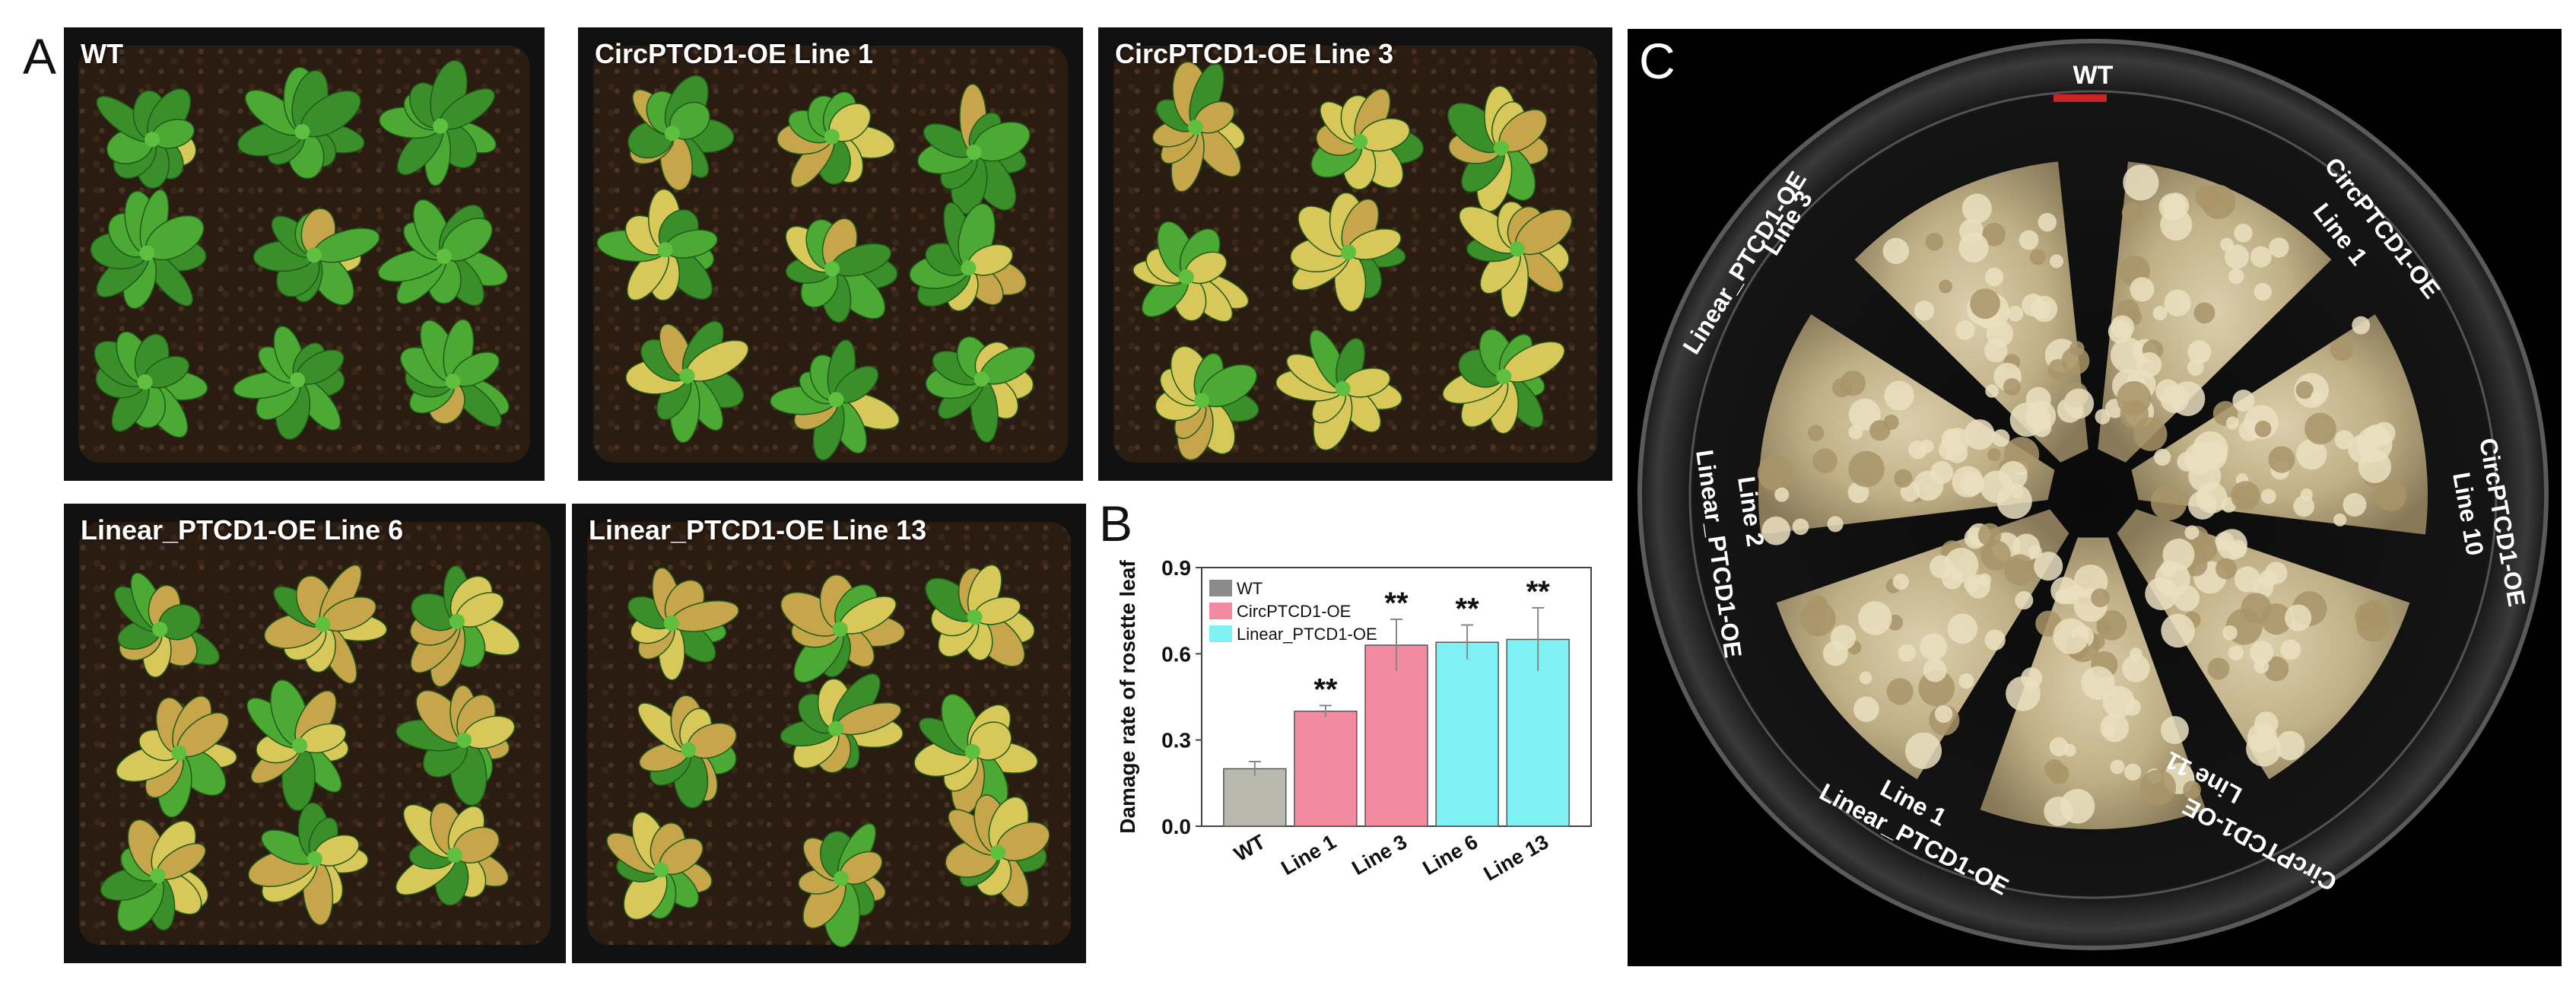  I want to click on y-tick-label: 0.3, so click(1176, 741).